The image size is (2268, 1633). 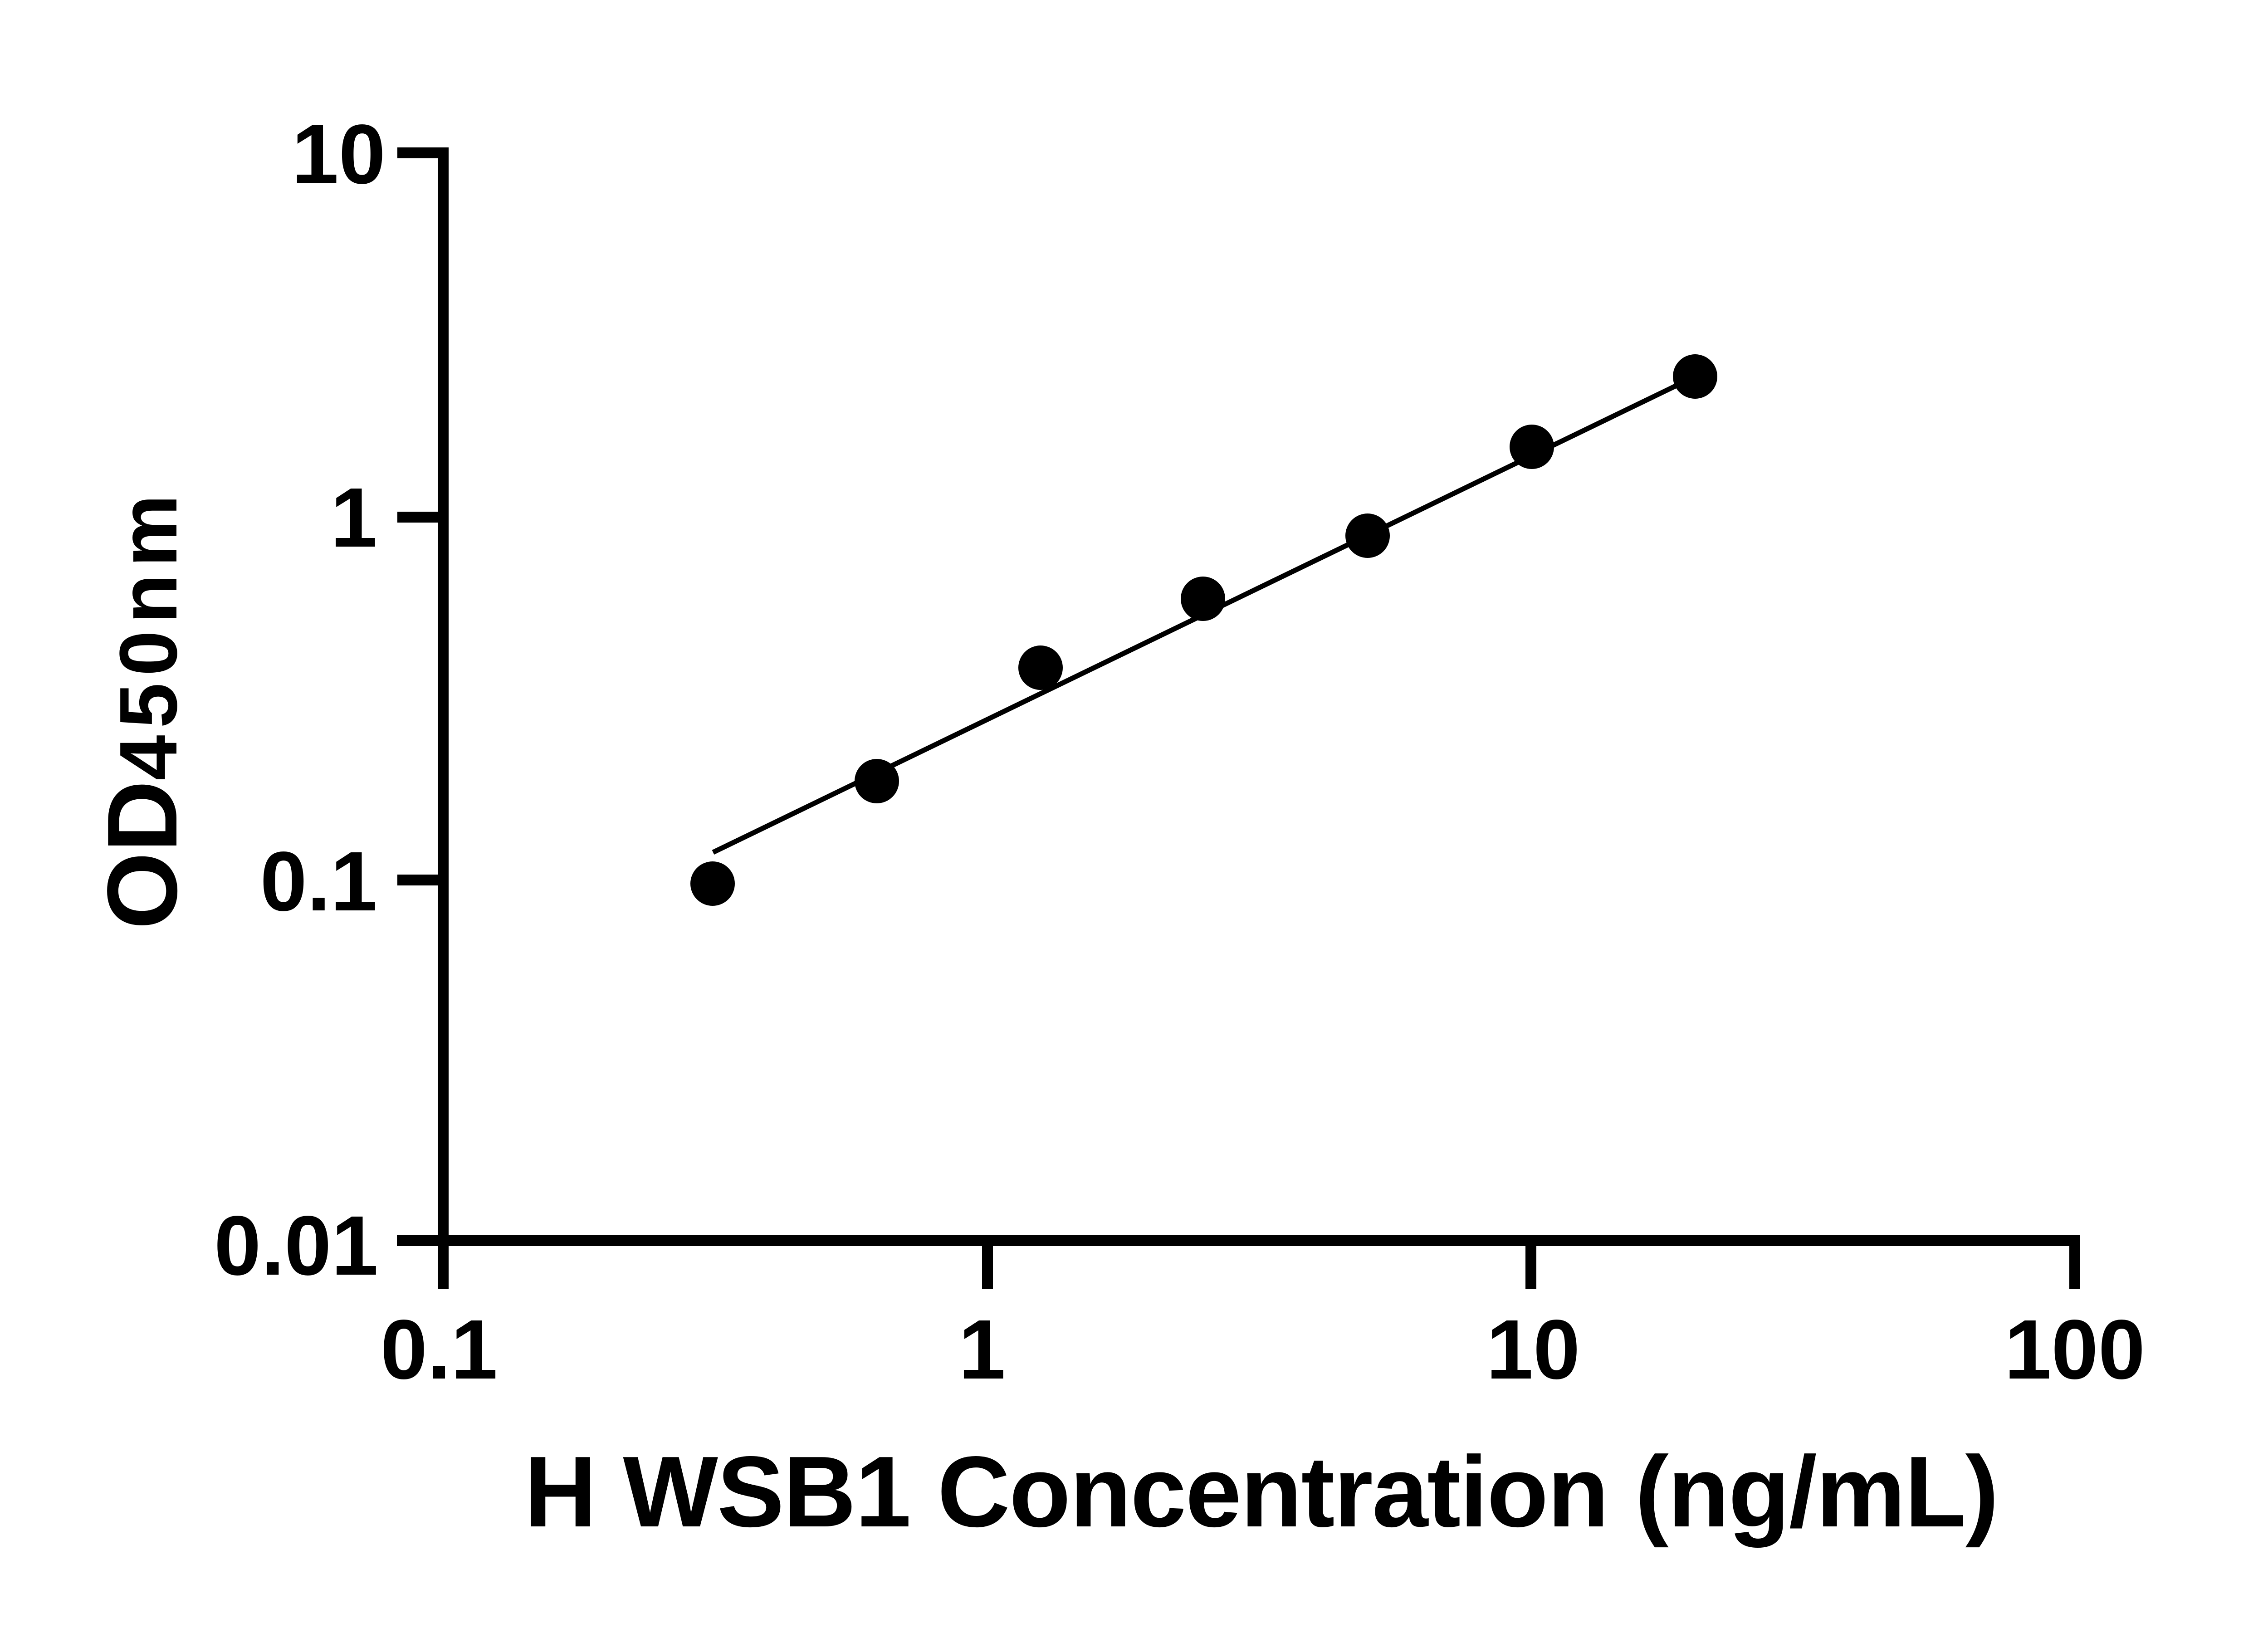 What do you see at coordinates (1261, 1492) in the screenshot?
I see `svg-text: H WSB1 Concentration (ng/mL)` at bounding box center [1261, 1492].